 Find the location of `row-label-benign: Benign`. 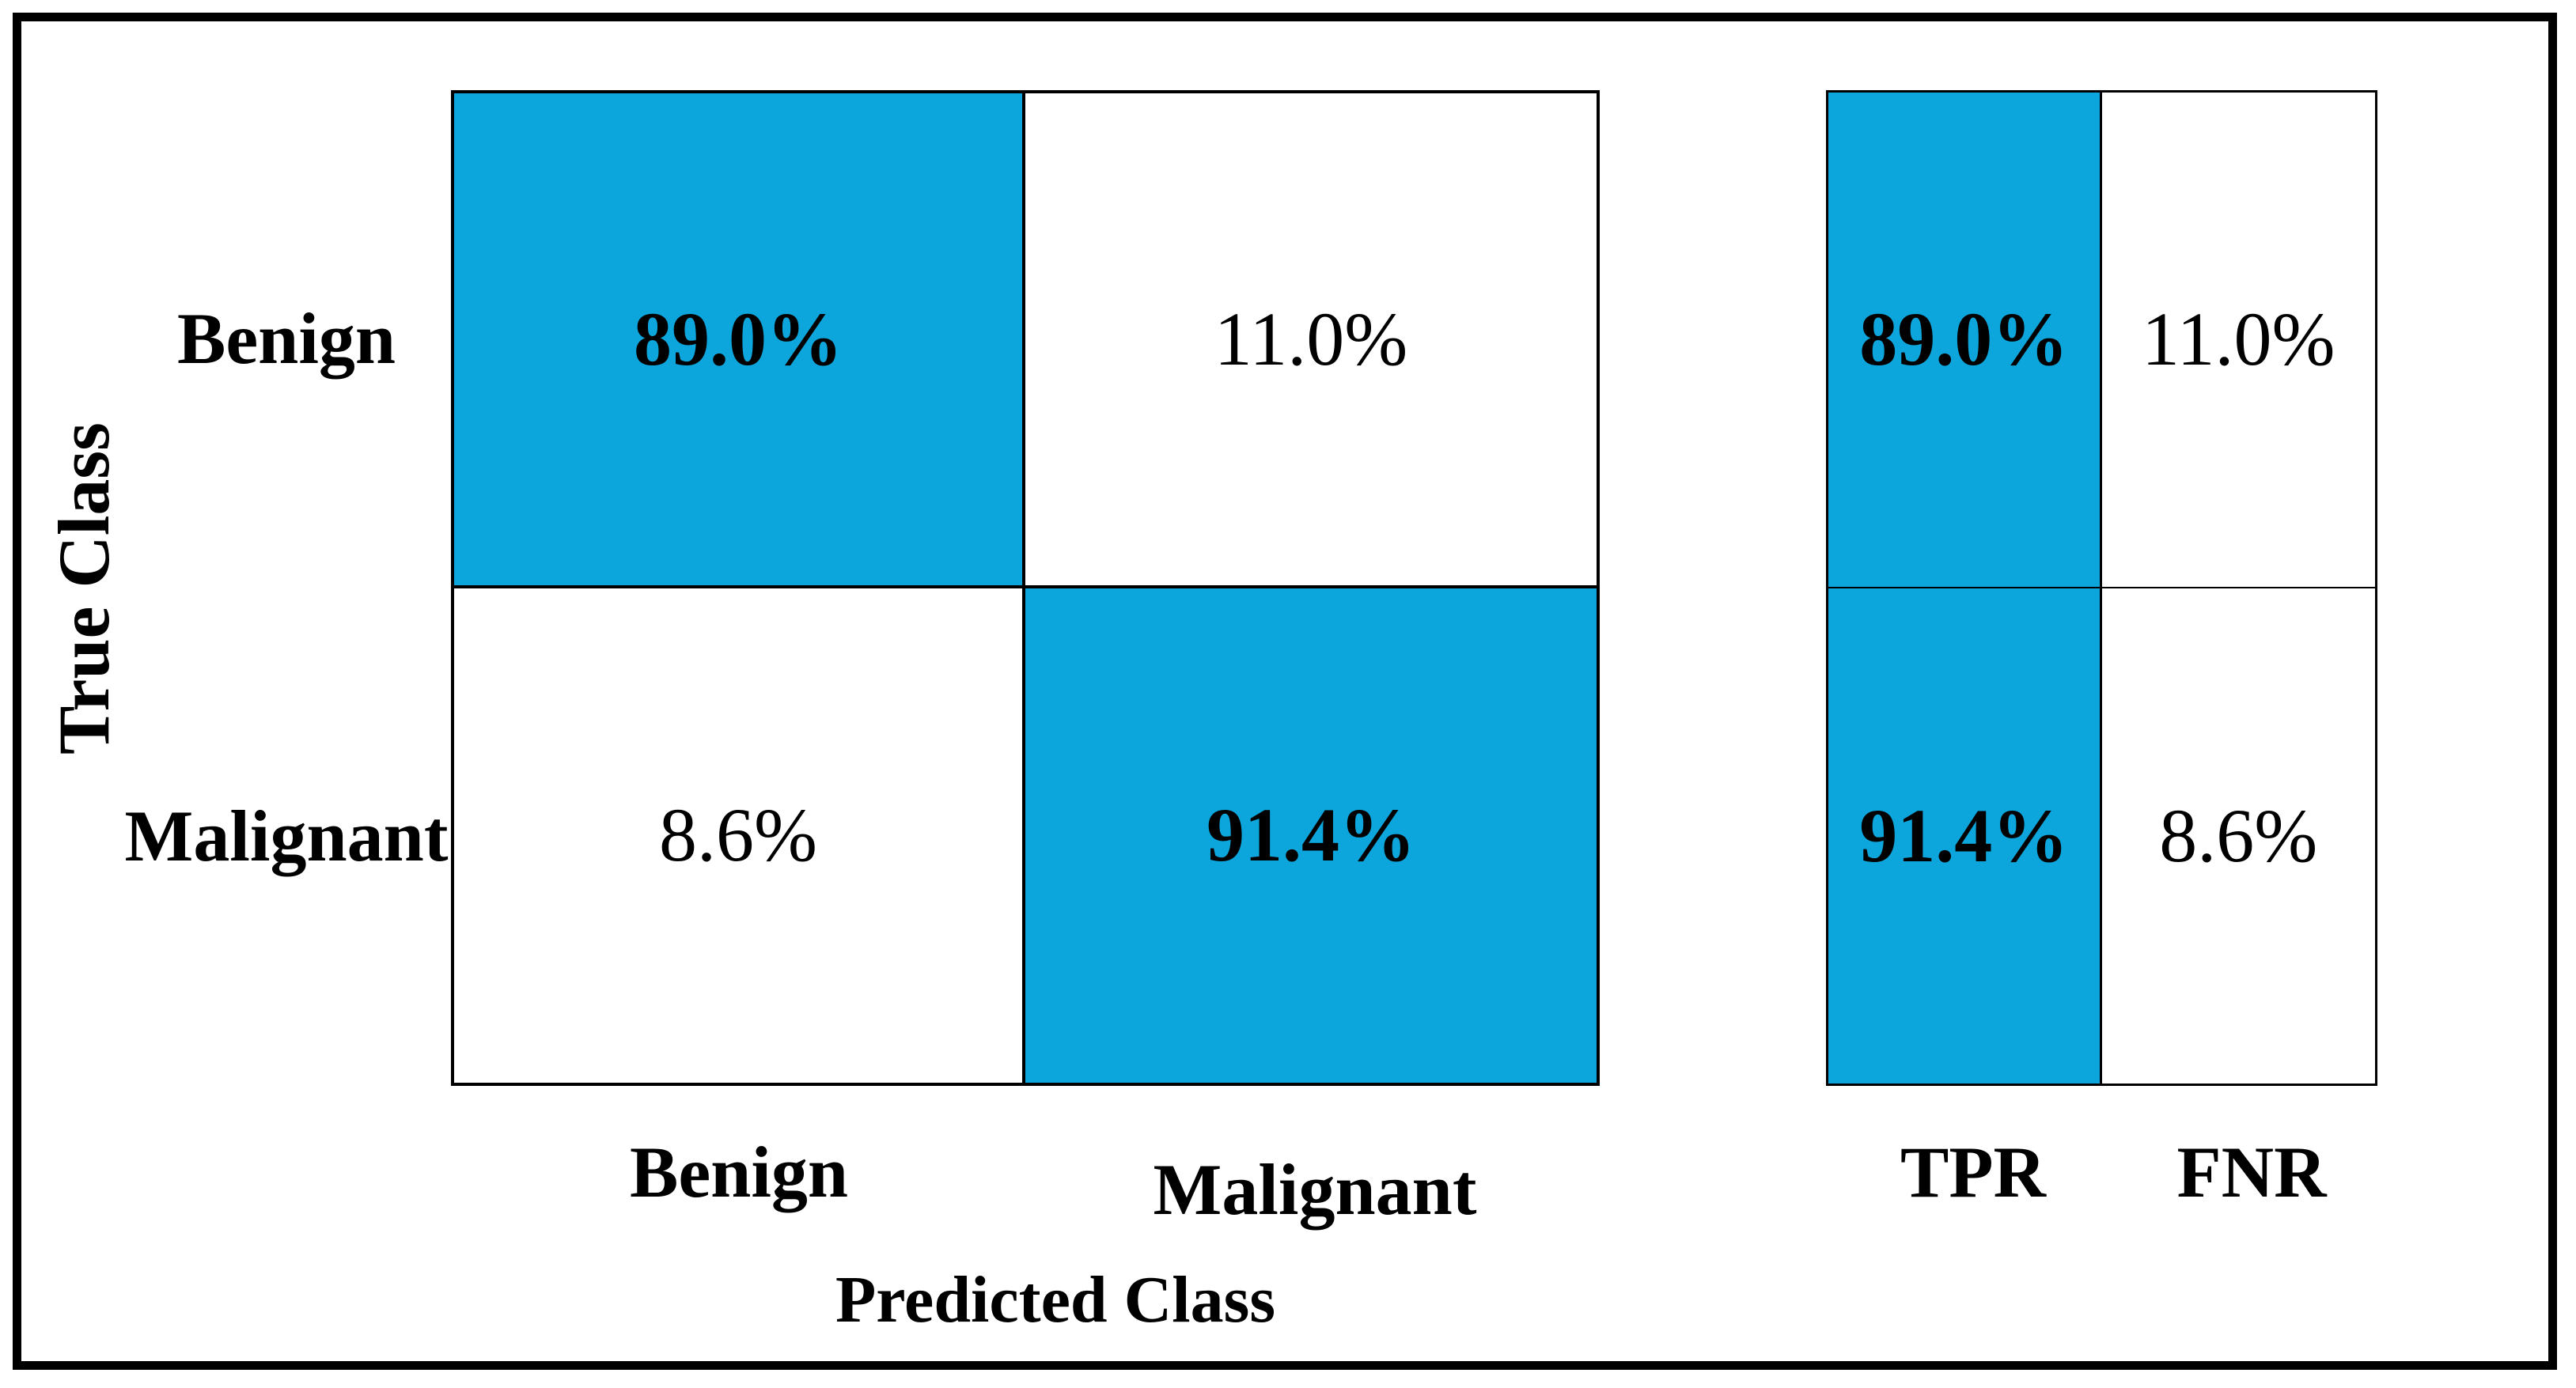

row-label-benign: Benign is located at coordinates (286, 339).